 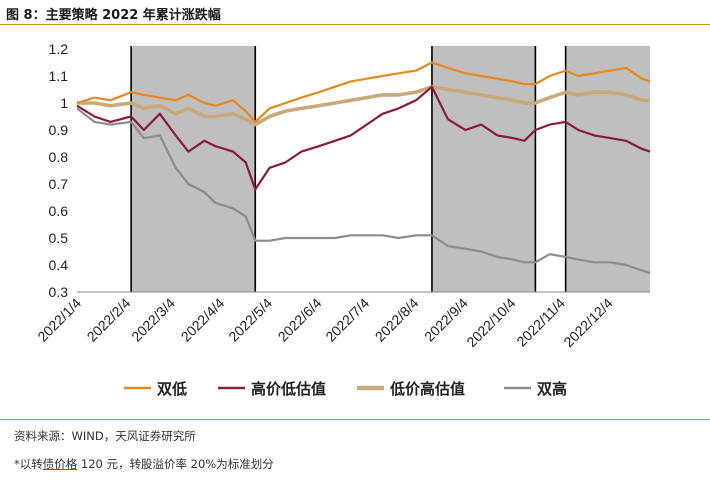 I want to click on figure-title: 图 8：主要策略 2022 年累计涨跌幅, so click(x=113, y=15).